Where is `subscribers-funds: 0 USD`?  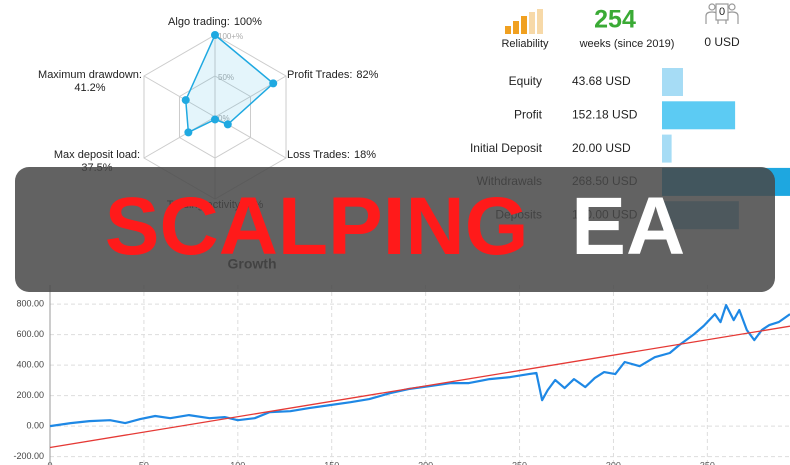 subscribers-funds: 0 USD is located at coordinates (722, 42).